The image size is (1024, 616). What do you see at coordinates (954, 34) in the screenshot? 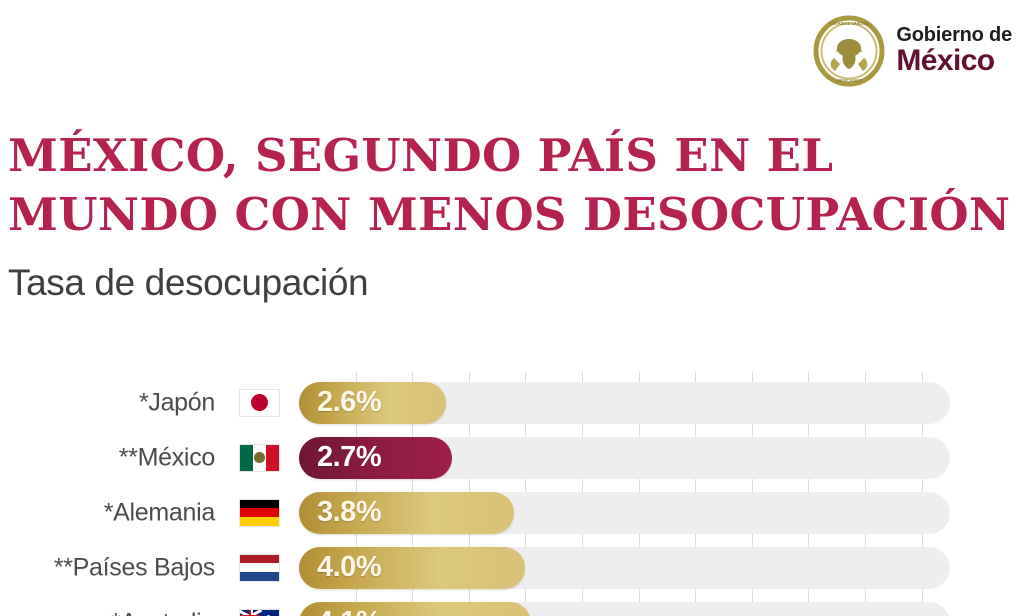
I see `logo-gobierno-text: Gobierno de` at bounding box center [954, 34].